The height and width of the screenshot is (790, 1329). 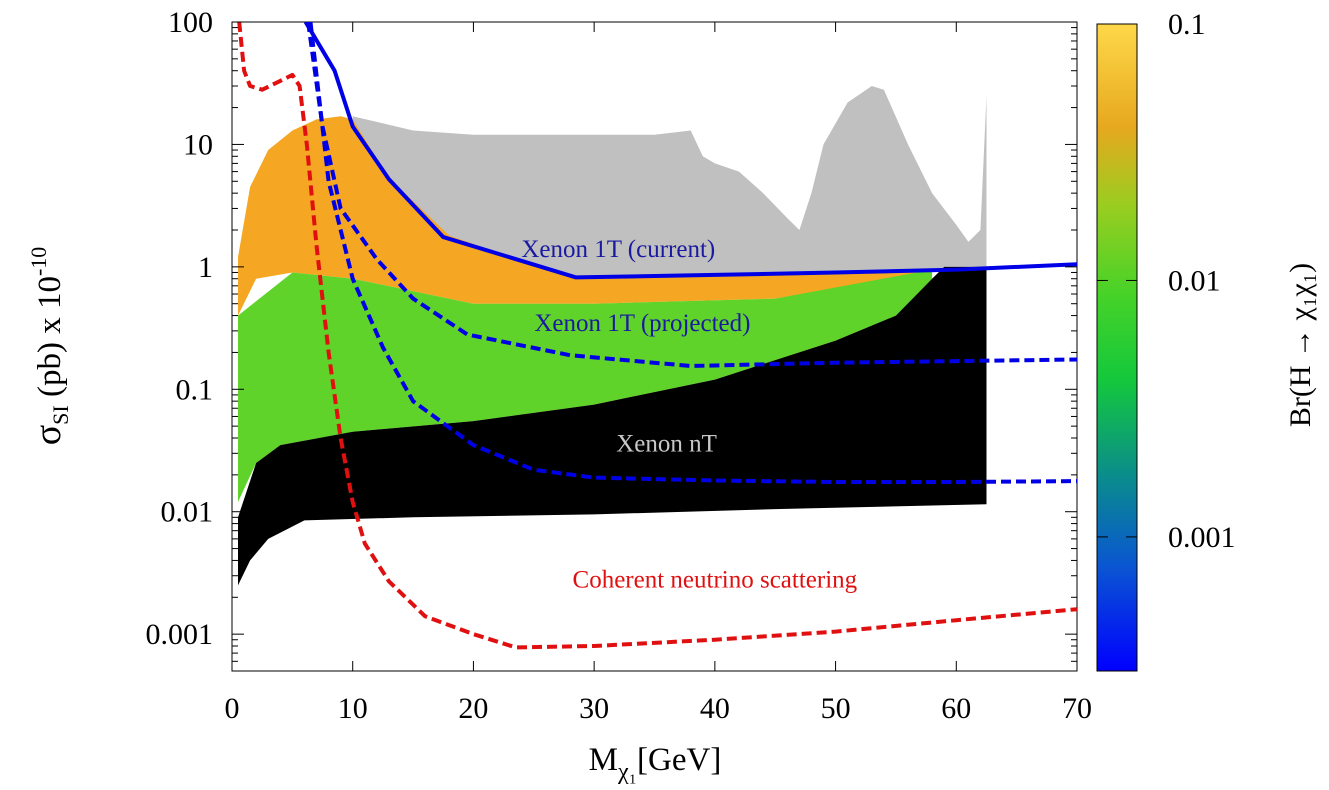 What do you see at coordinates (594, 708) in the screenshot?
I see `x-tick-label: 30` at bounding box center [594, 708].